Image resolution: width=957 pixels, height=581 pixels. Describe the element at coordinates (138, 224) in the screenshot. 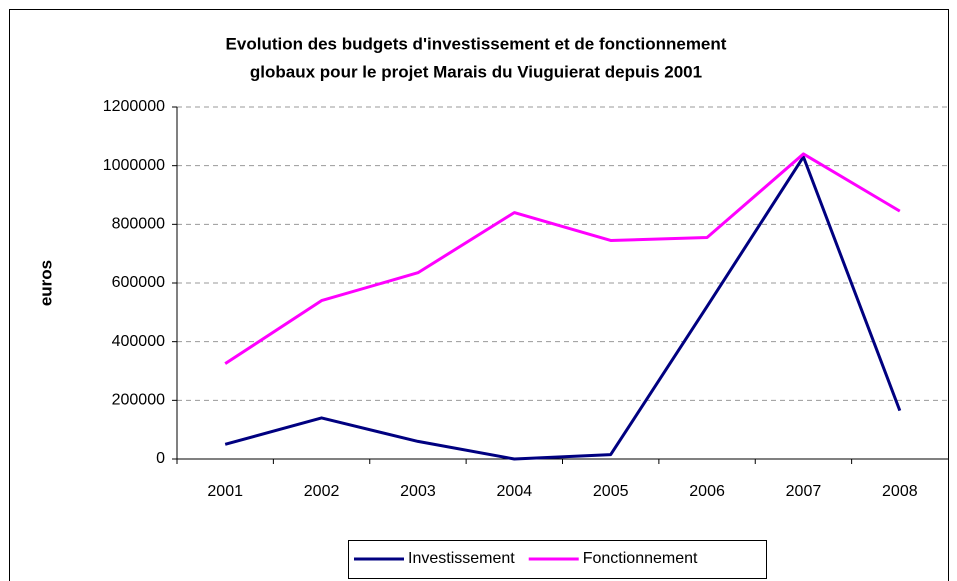

I see `y-tick-label: 800000` at that location.